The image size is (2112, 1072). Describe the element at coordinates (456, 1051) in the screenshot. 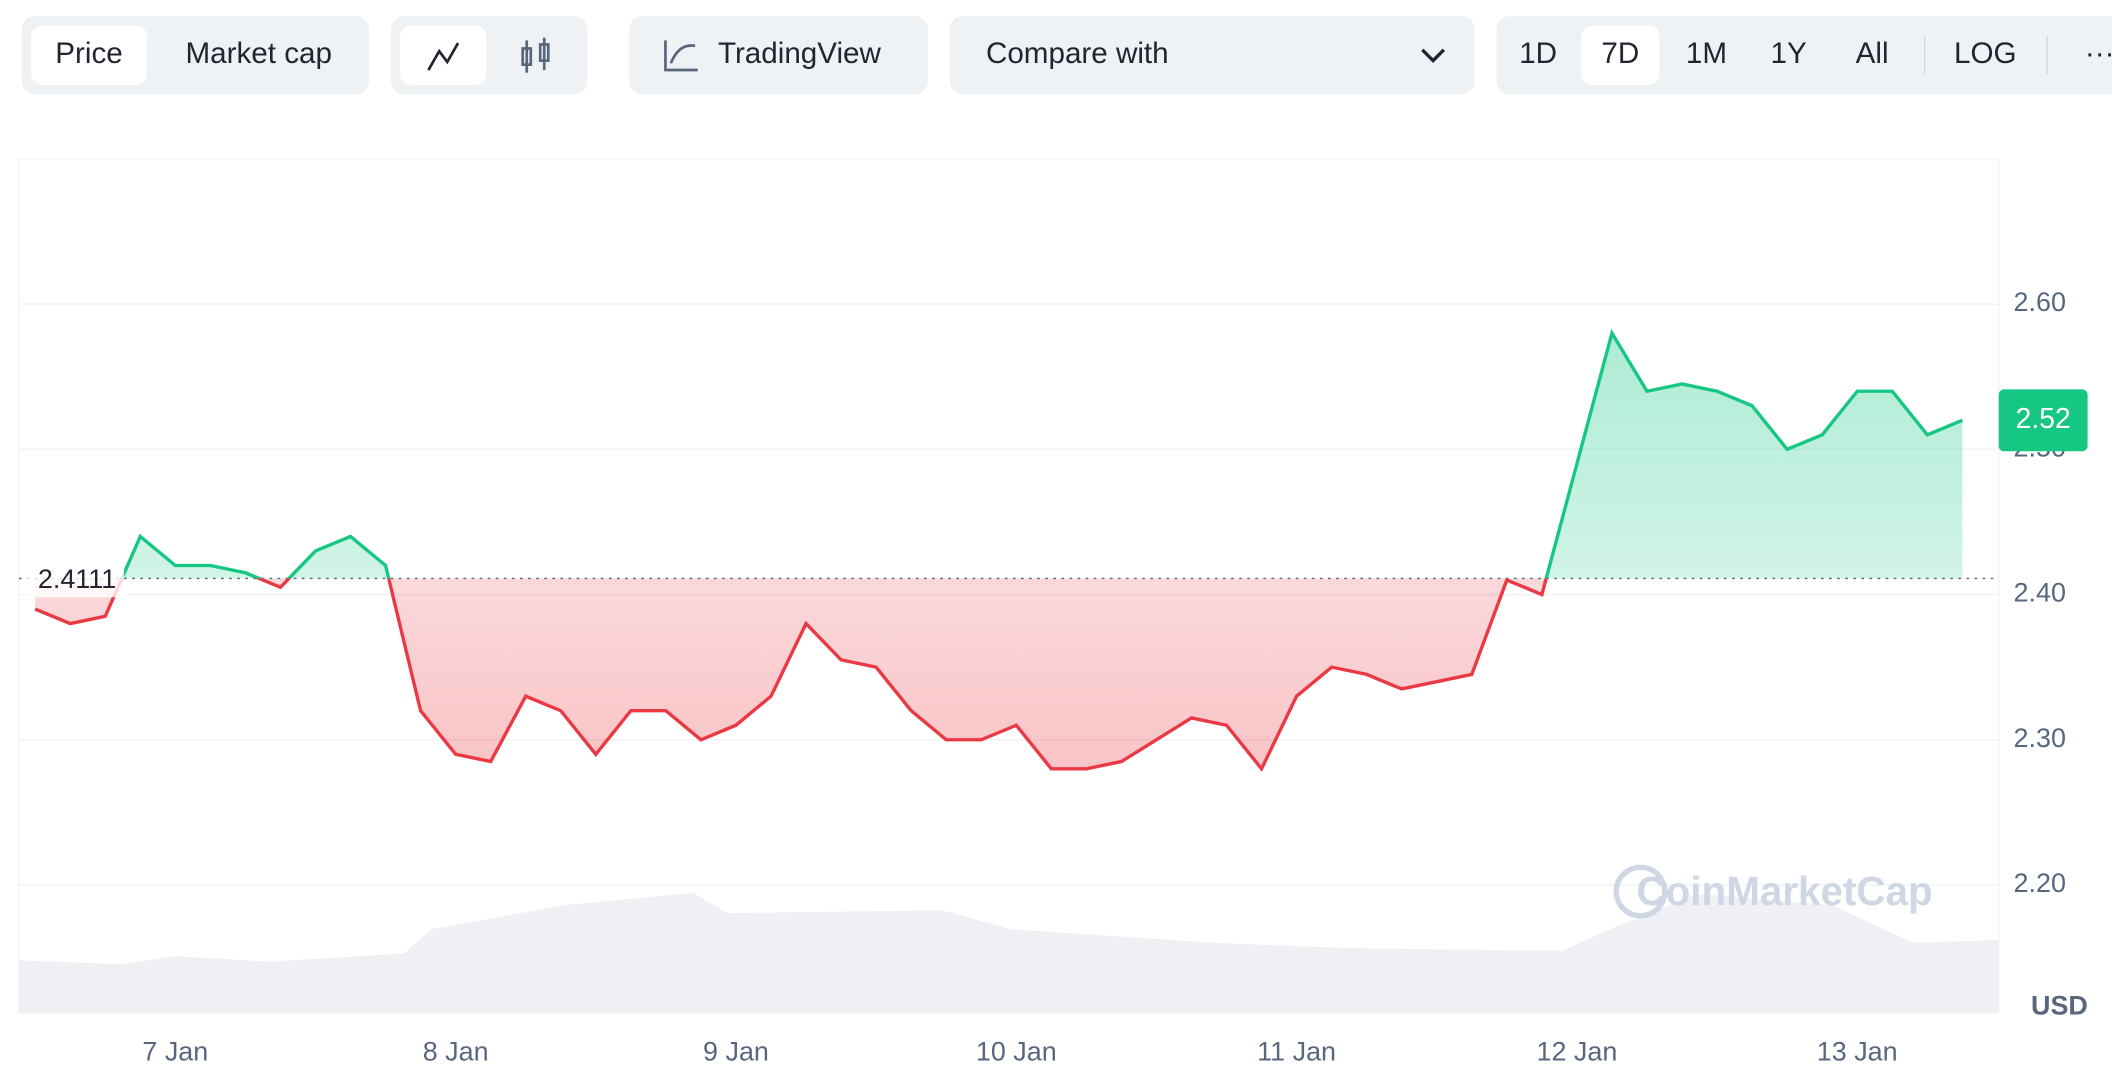

I see `x-tick-label: 8 Jan` at that location.